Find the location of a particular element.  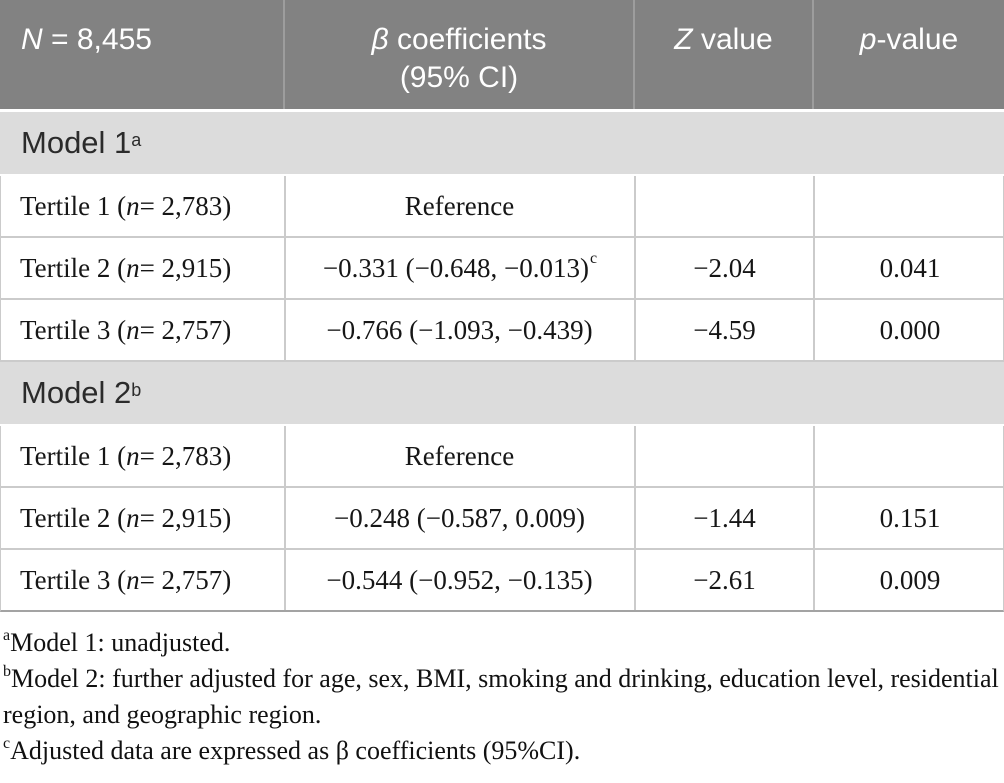

beta-value: −0.544 (−0.952, −0.135) is located at coordinates (459, 579).